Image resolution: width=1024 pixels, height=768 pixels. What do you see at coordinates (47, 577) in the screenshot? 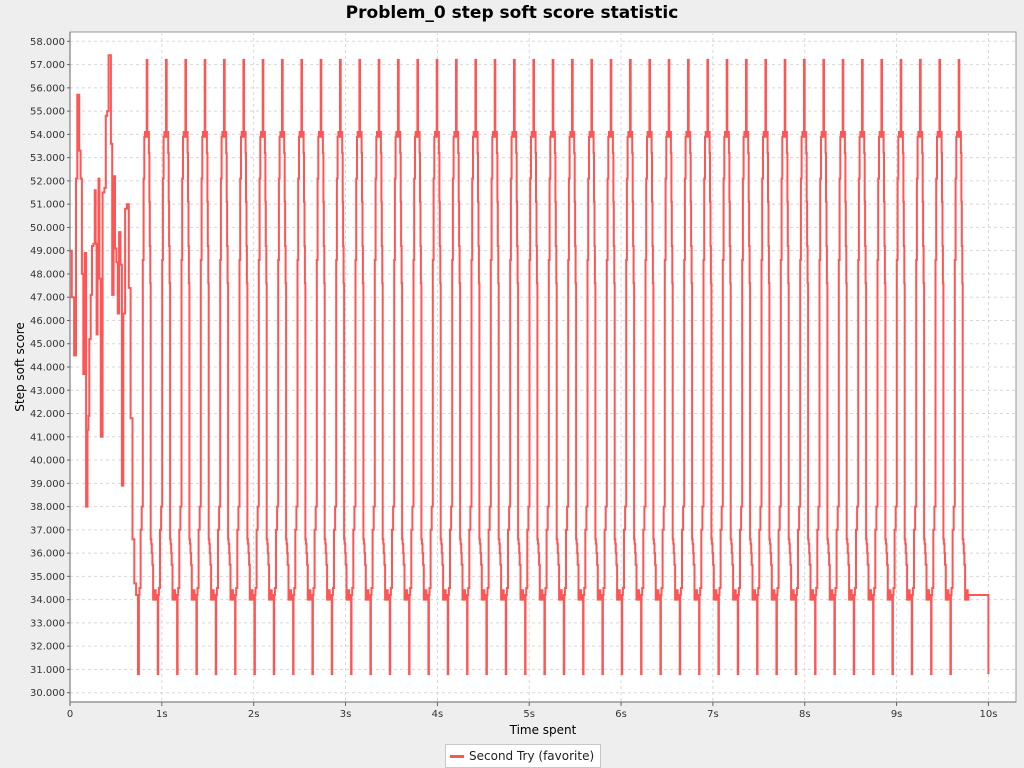
I see `y-tick-label: 35.000` at bounding box center [47, 577].